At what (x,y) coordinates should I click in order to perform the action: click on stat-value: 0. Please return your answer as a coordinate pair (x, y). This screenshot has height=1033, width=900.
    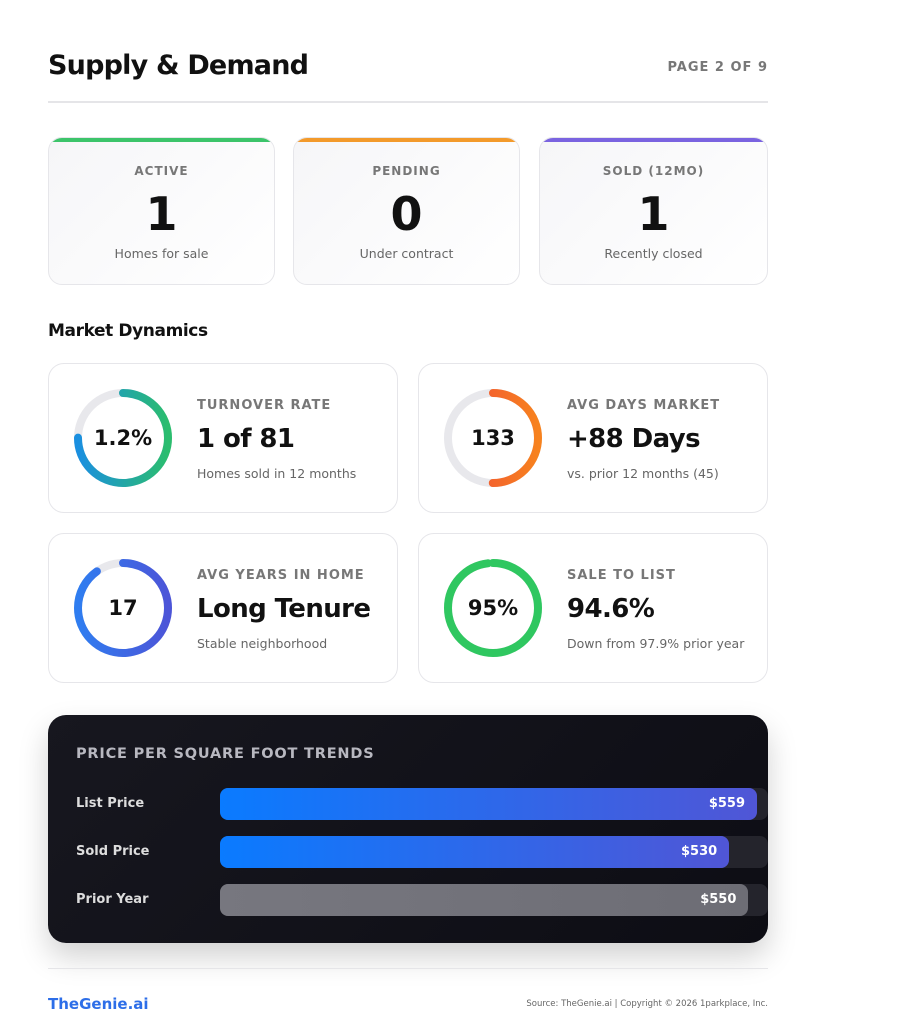
    Looking at the image, I should click on (406, 214).